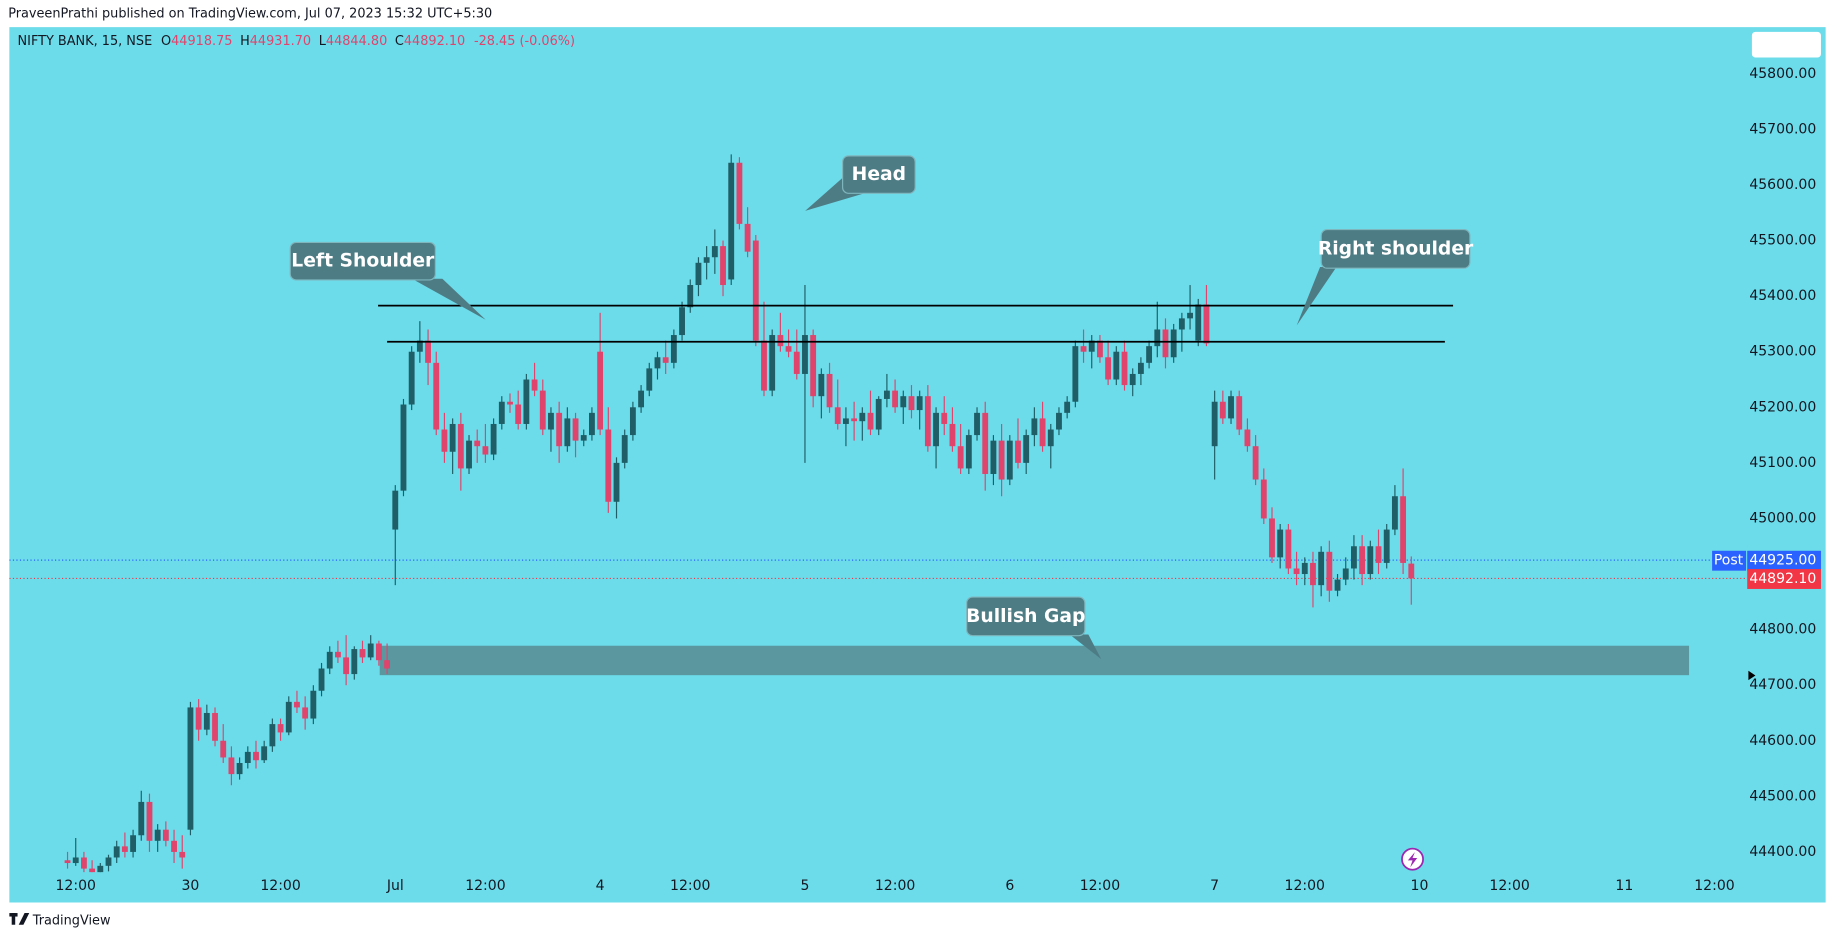 The height and width of the screenshot is (939, 1835). I want to click on price-badge-label: 44925.00, so click(1782, 561).